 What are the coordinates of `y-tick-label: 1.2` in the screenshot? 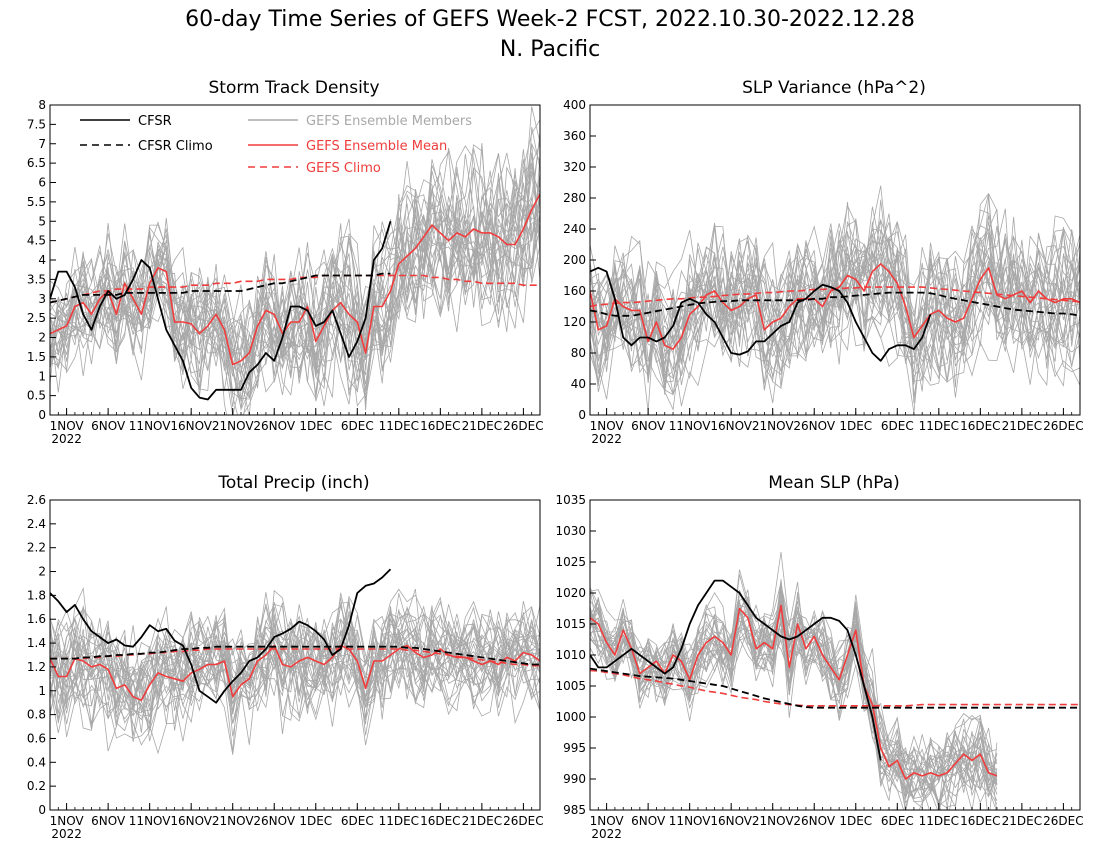 It's located at (36, 667).